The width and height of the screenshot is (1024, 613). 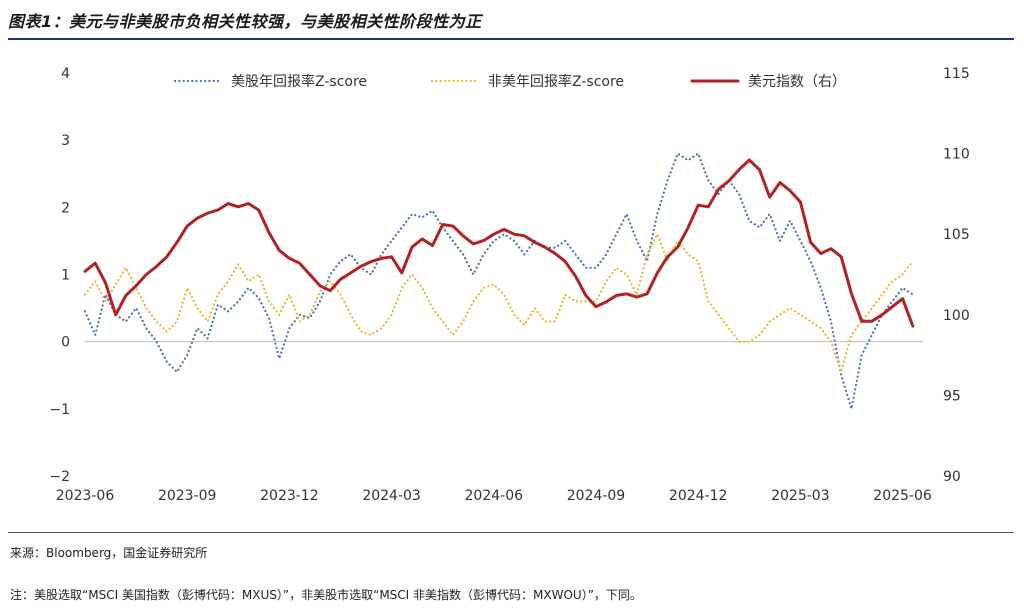 What do you see at coordinates (800, 496) in the screenshot?
I see `x-tick-label: 2025-03` at bounding box center [800, 496].